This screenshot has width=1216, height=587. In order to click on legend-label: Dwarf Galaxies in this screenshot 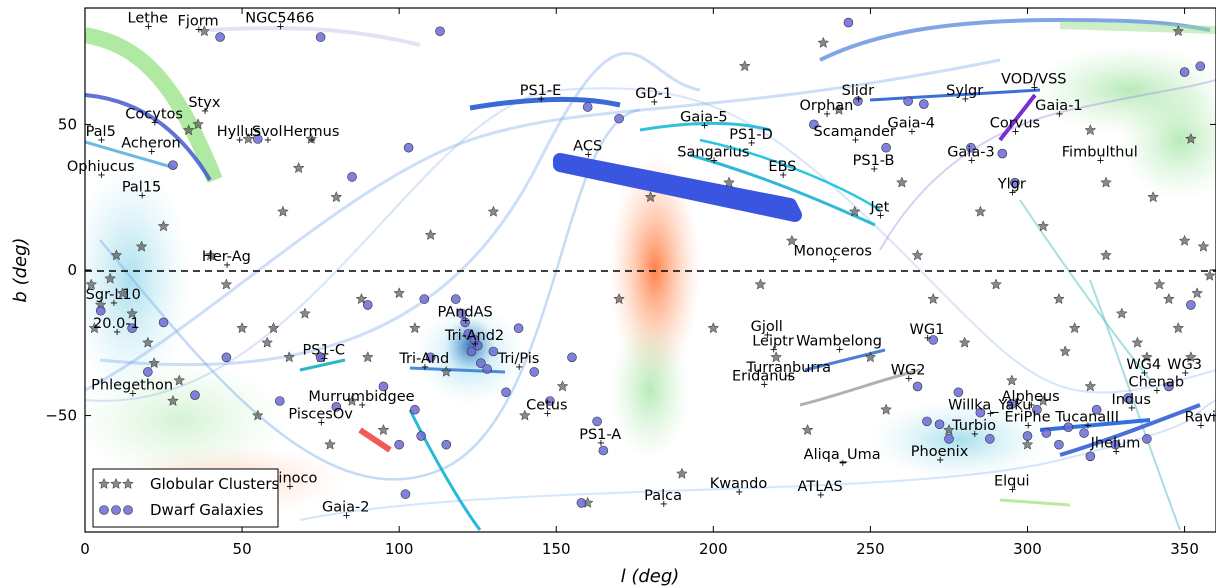, I will do `click(207, 510)`.